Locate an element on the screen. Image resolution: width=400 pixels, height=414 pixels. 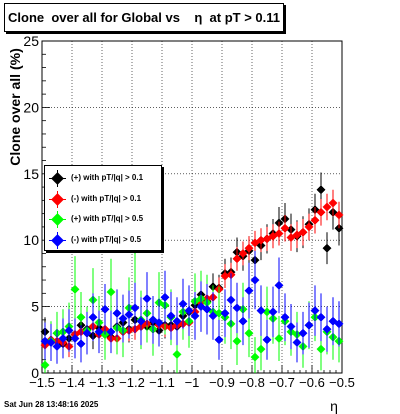
y-tick-label: 25 is located at coordinates (31, 41).